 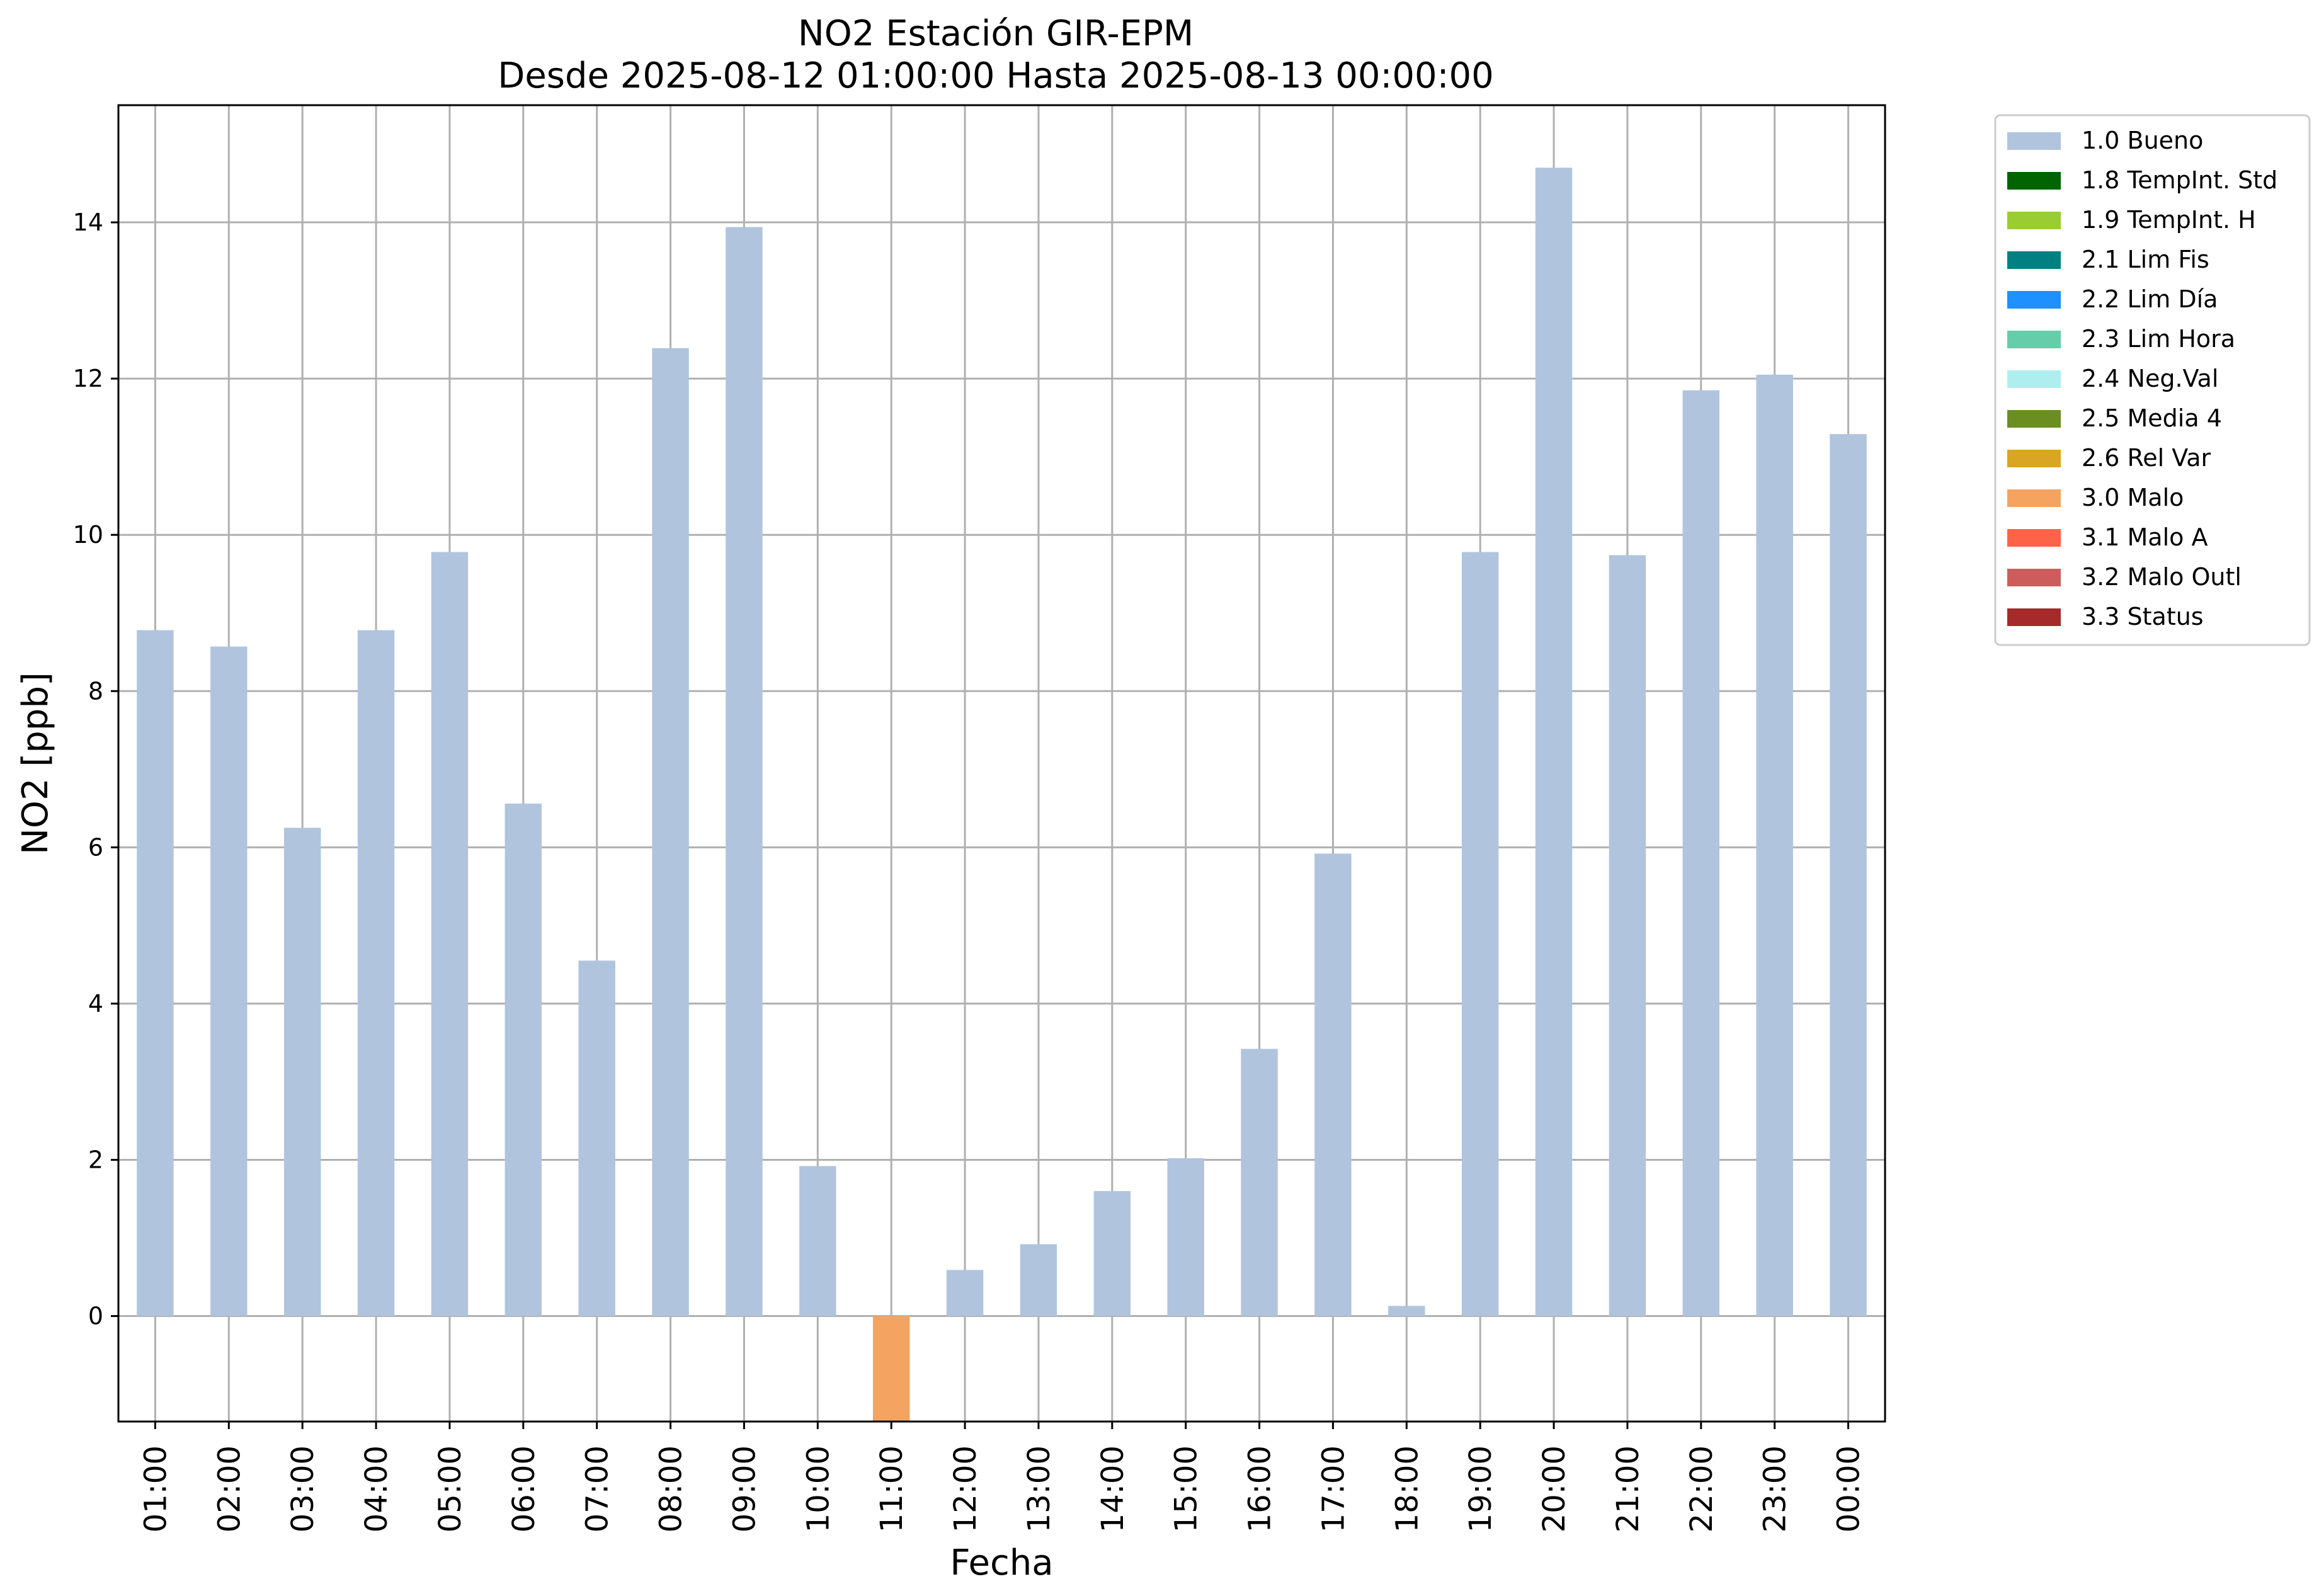 What do you see at coordinates (2152, 418) in the screenshot?
I see `legend-entry: 2.5 Media 4` at bounding box center [2152, 418].